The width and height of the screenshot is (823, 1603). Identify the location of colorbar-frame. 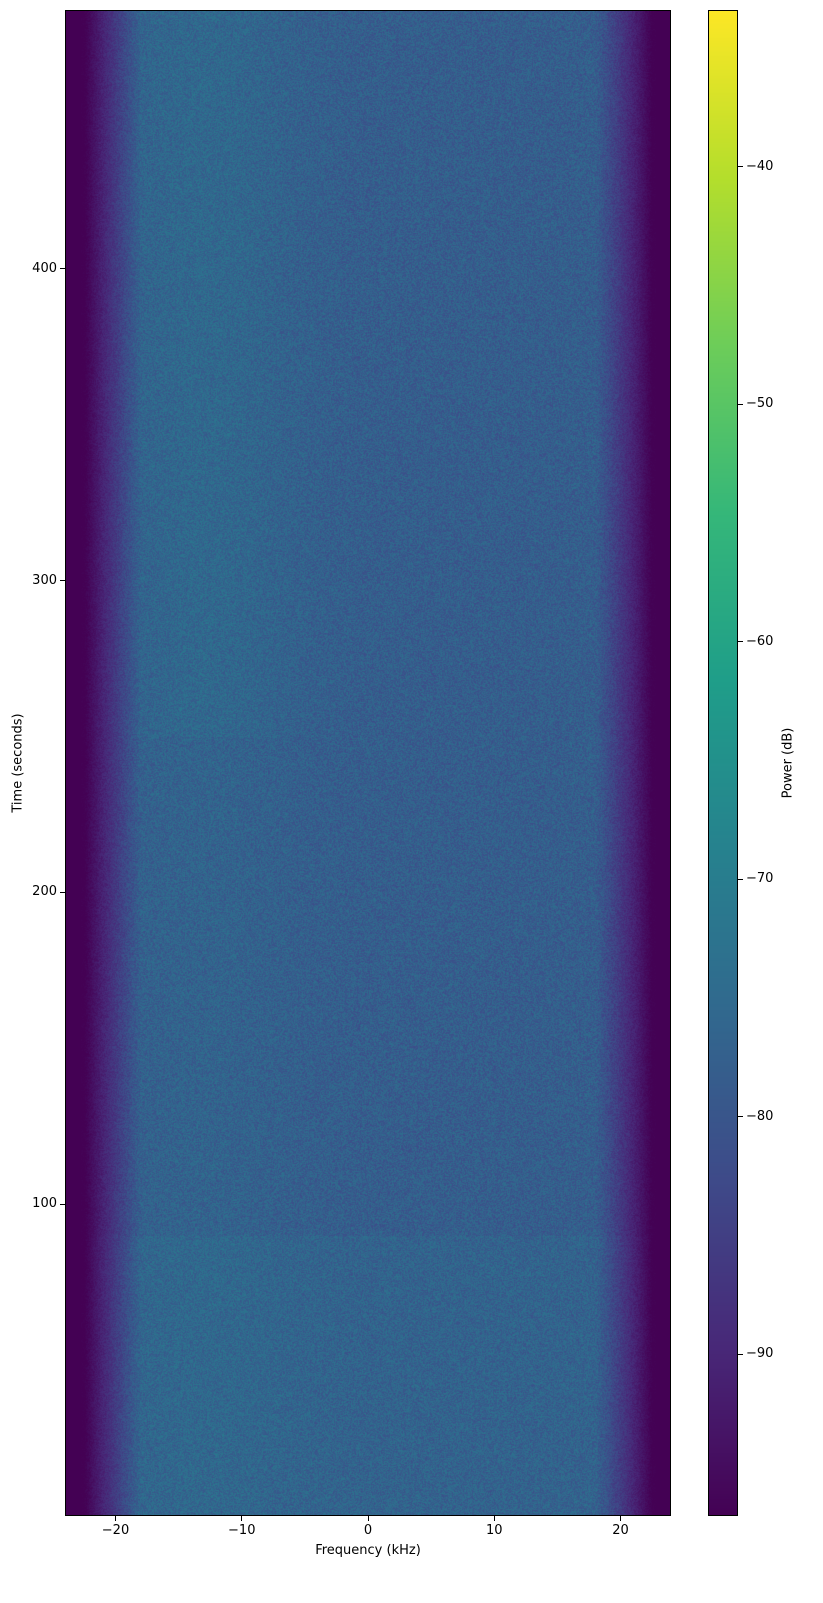
(723, 763).